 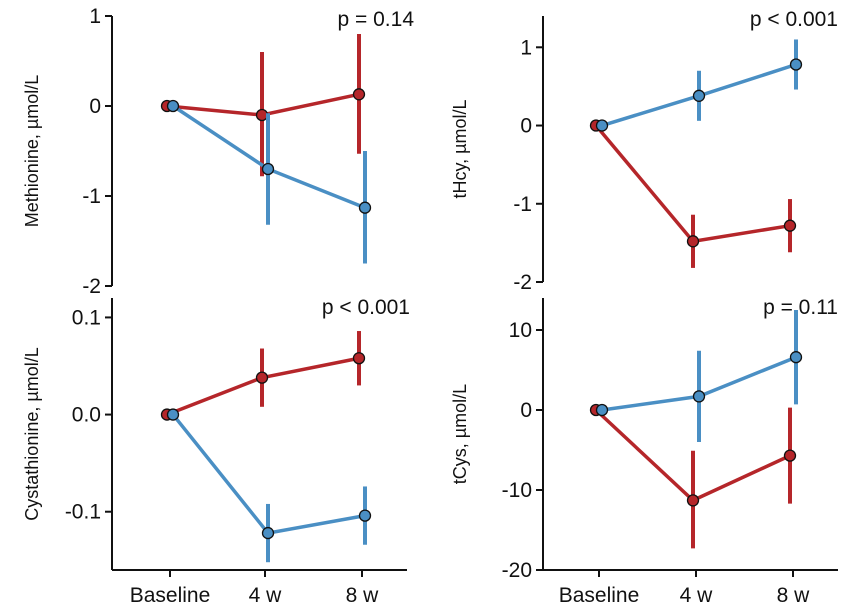 I want to click on y-tick-label: 10, so click(x=520, y=330).